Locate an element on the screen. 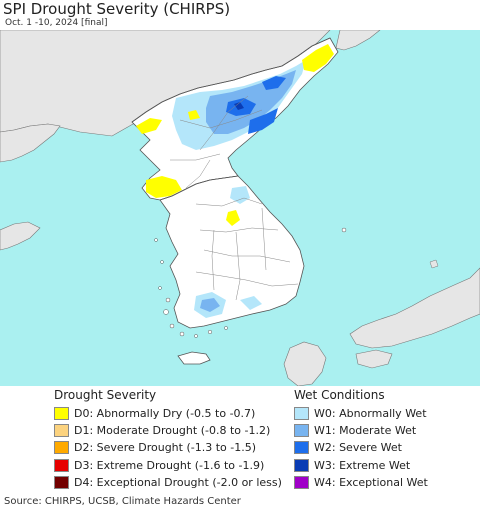  legend-item-w2: W2: Severe Wet is located at coordinates (361, 447).